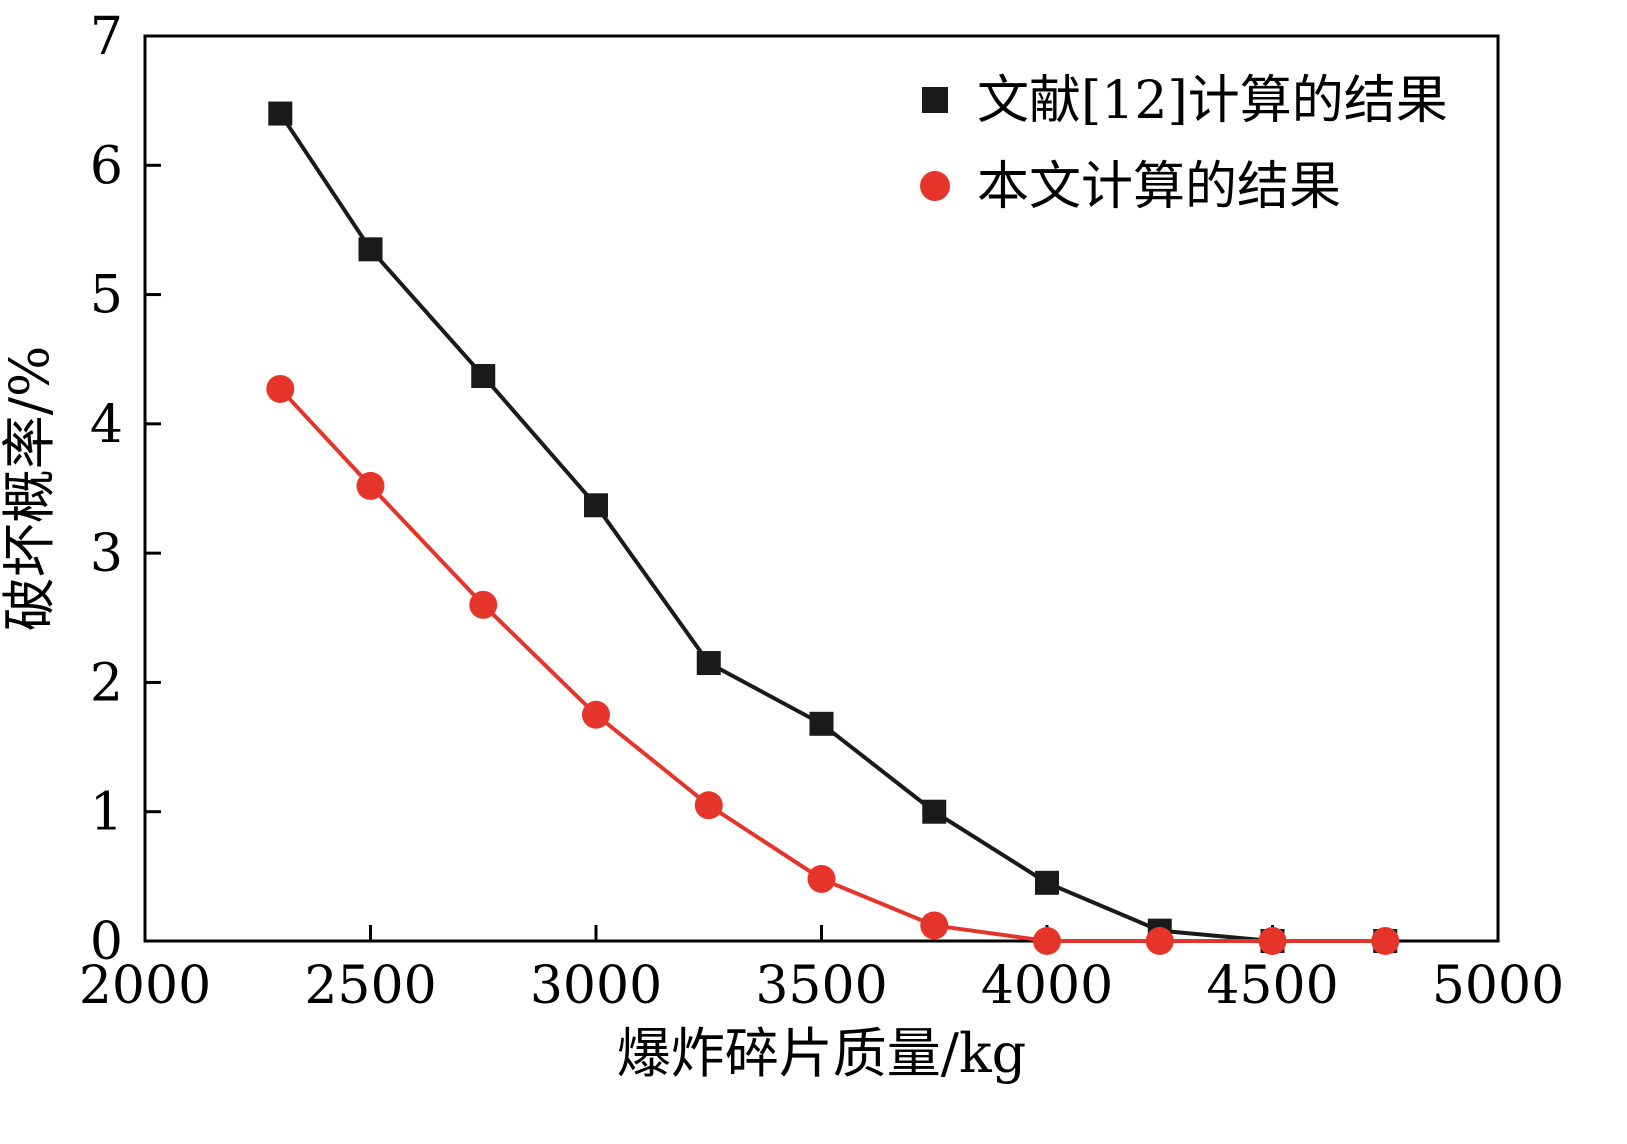 Image resolution: width=1627 pixels, height=1144 pixels. What do you see at coordinates (1498, 986) in the screenshot?
I see `x-tick-label: 5000` at bounding box center [1498, 986].